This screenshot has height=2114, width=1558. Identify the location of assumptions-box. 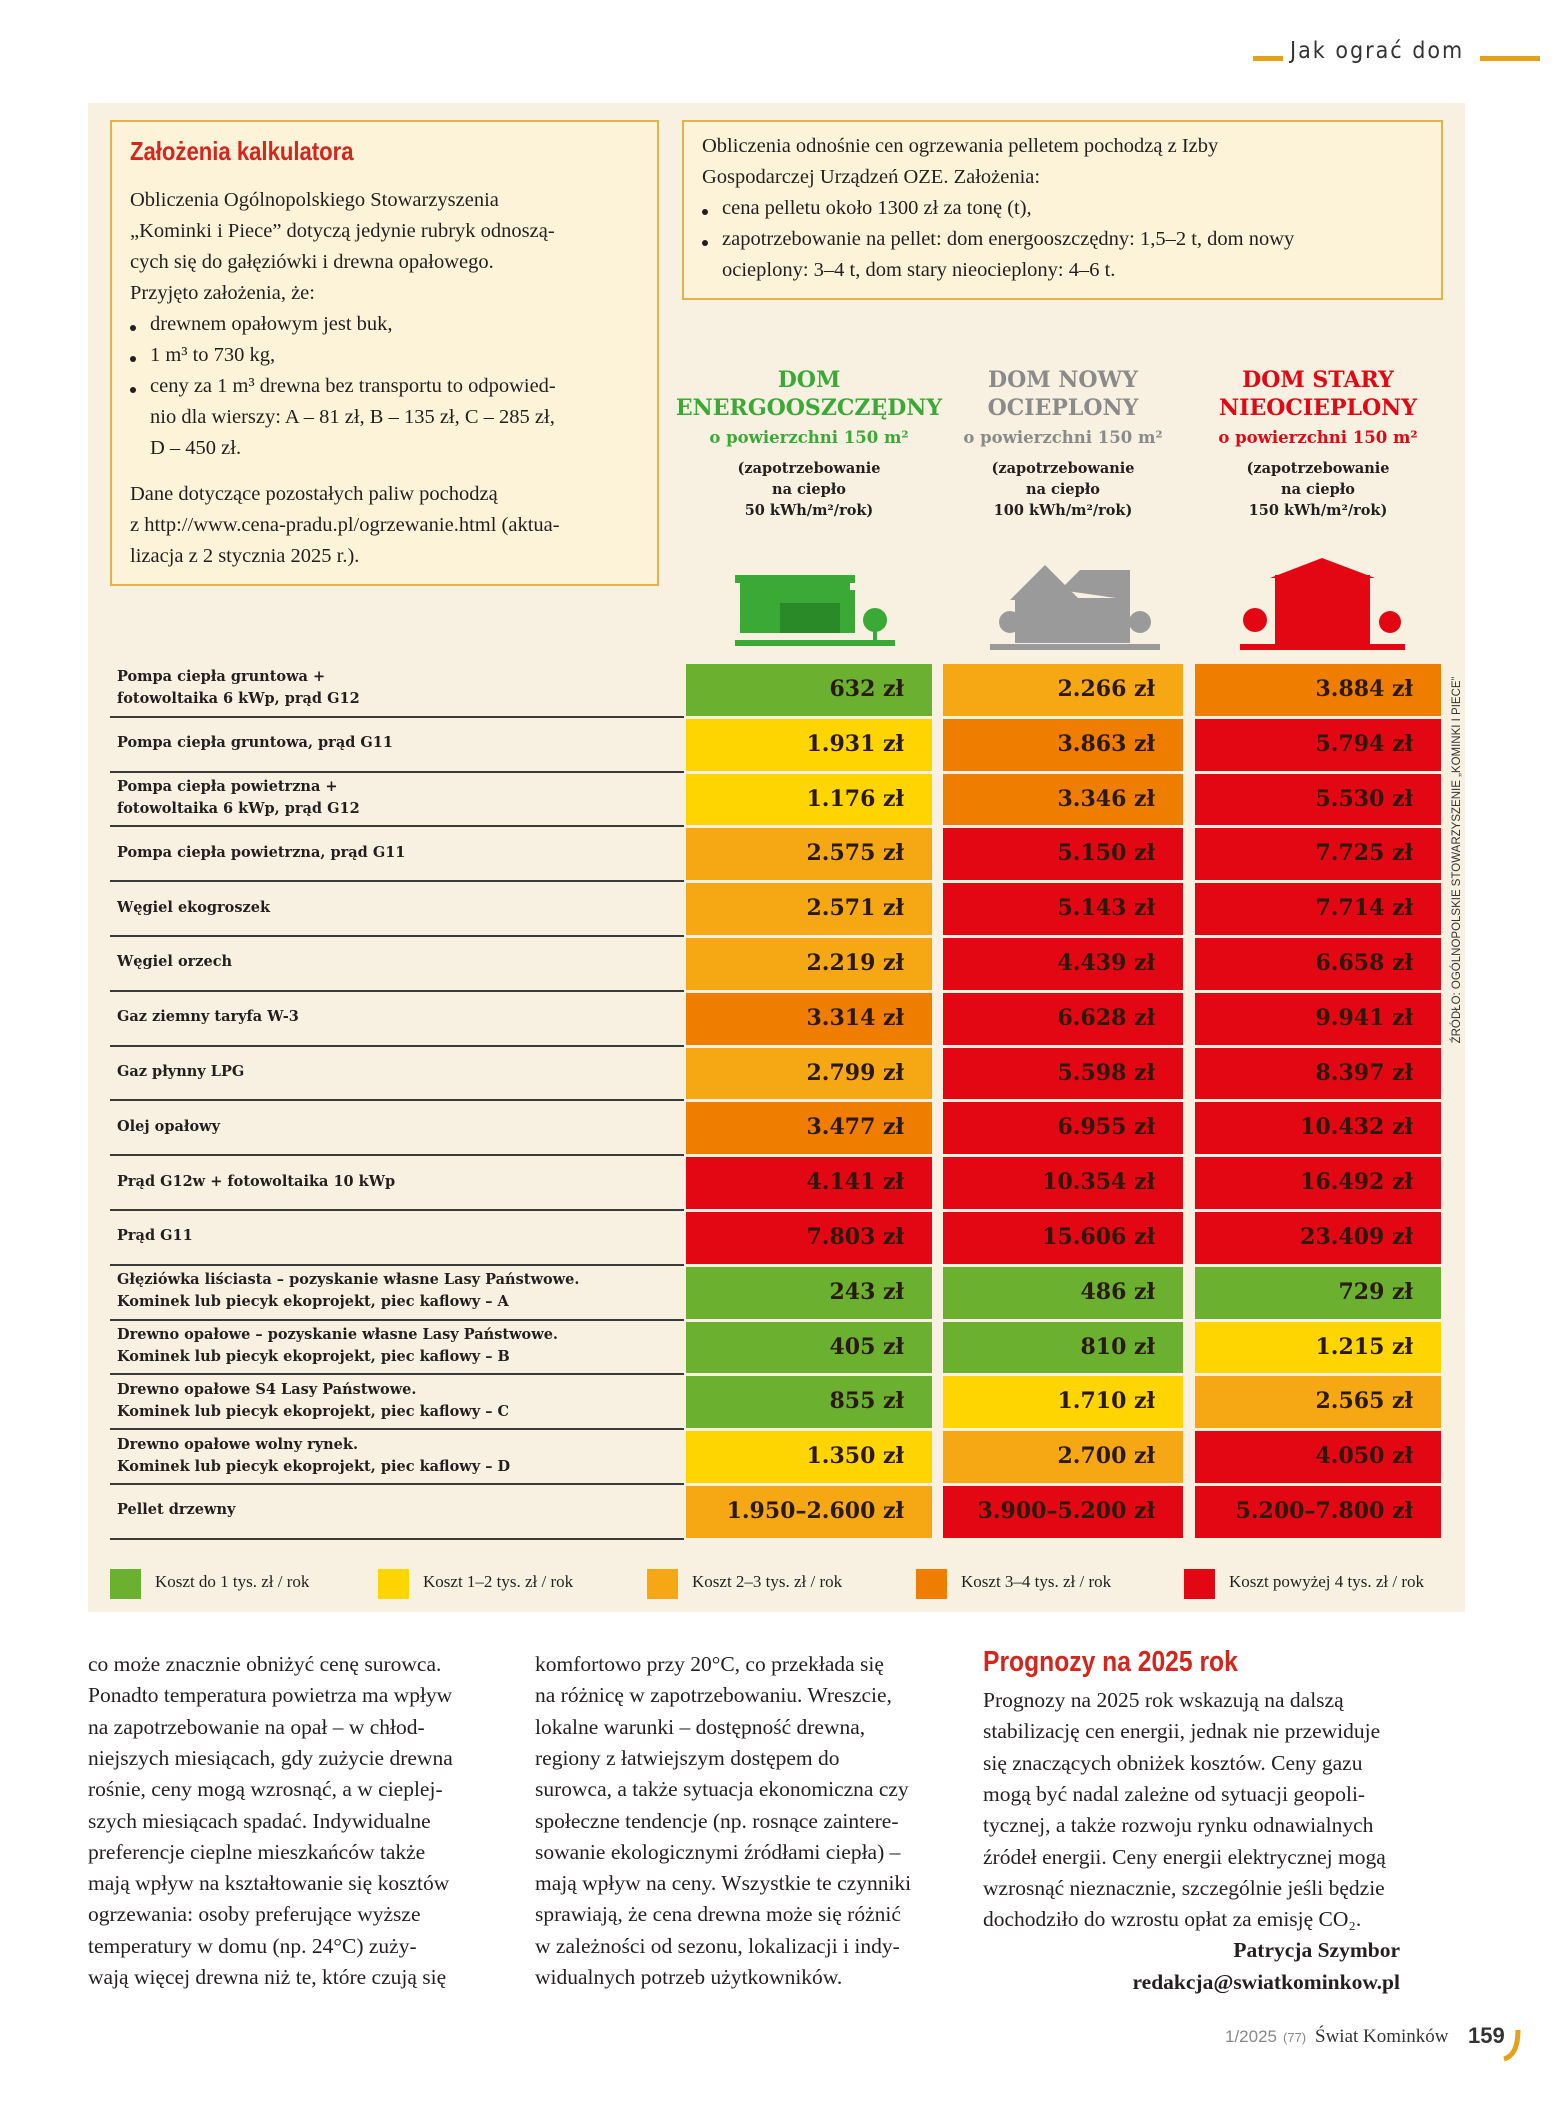
(384, 353).